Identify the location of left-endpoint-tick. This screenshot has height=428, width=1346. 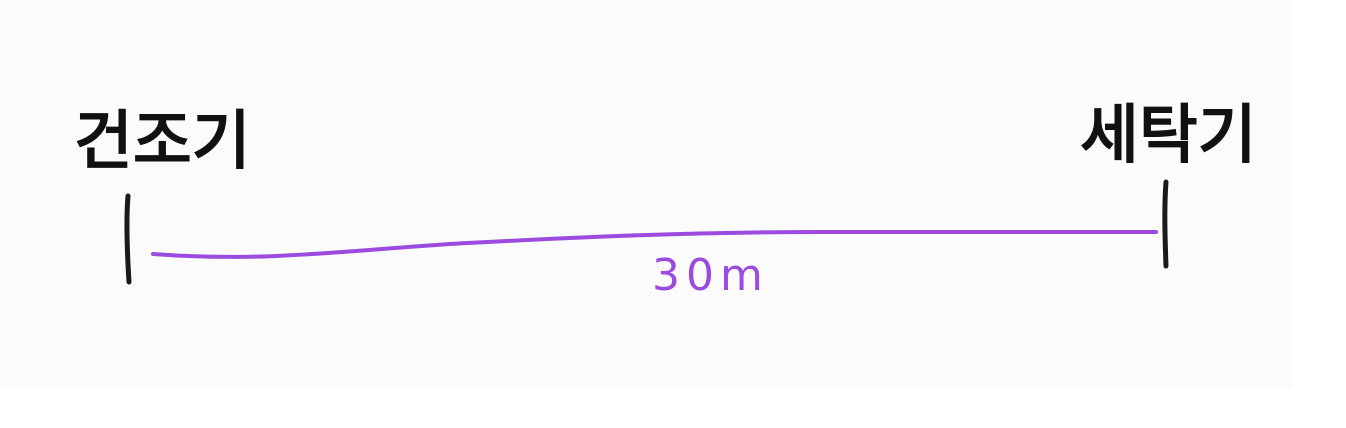
(128, 239).